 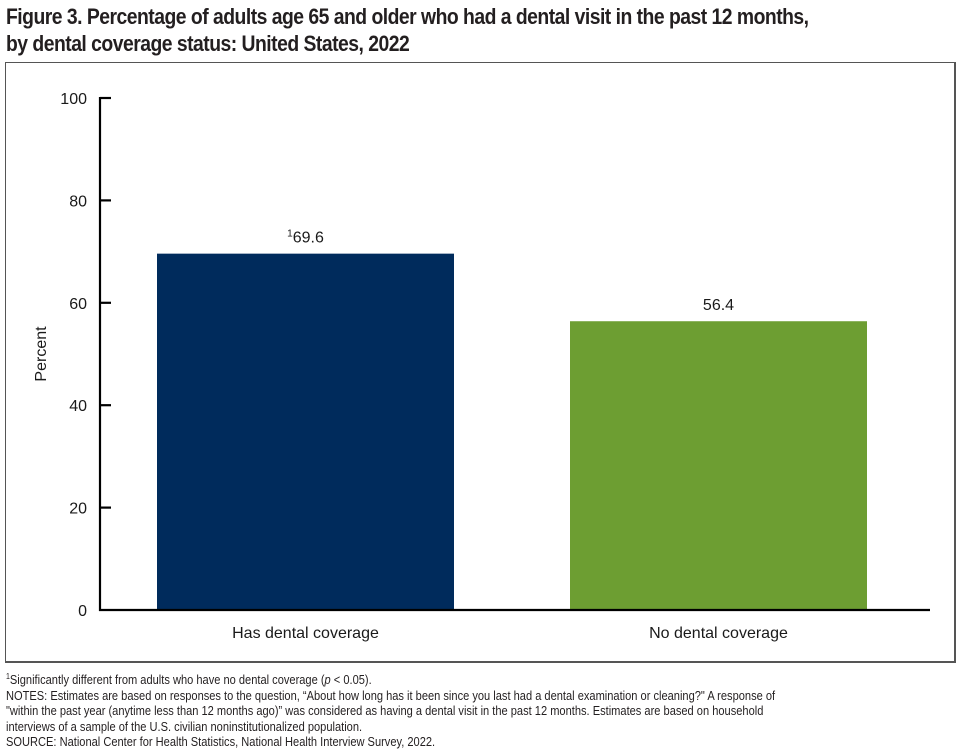 What do you see at coordinates (327, 680) in the screenshot?
I see `p-symbol: p` at bounding box center [327, 680].